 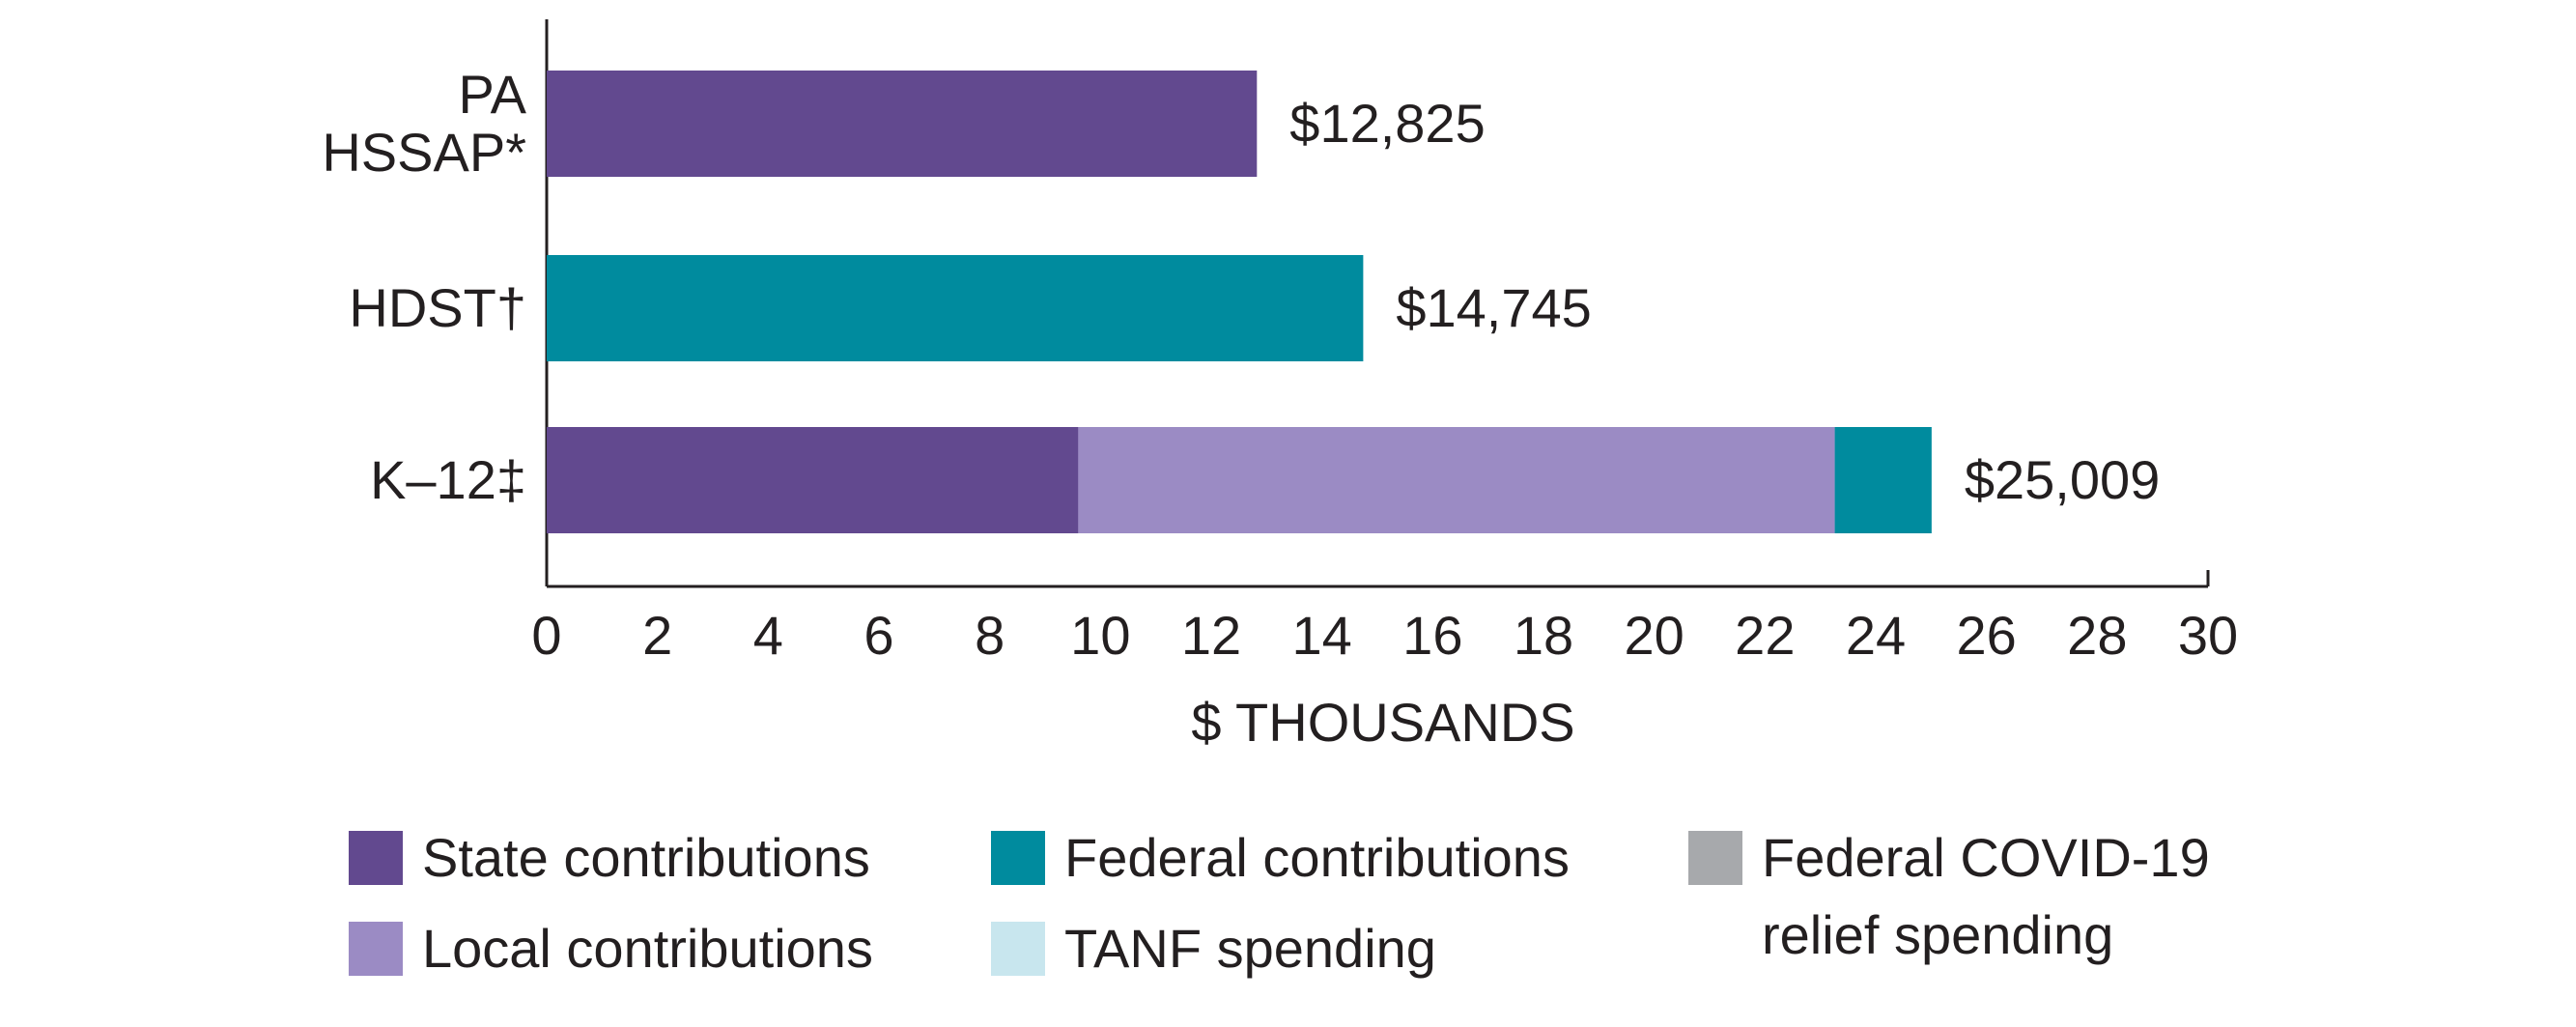 I want to click on y-tick-label: K–12‡, so click(x=448, y=480).